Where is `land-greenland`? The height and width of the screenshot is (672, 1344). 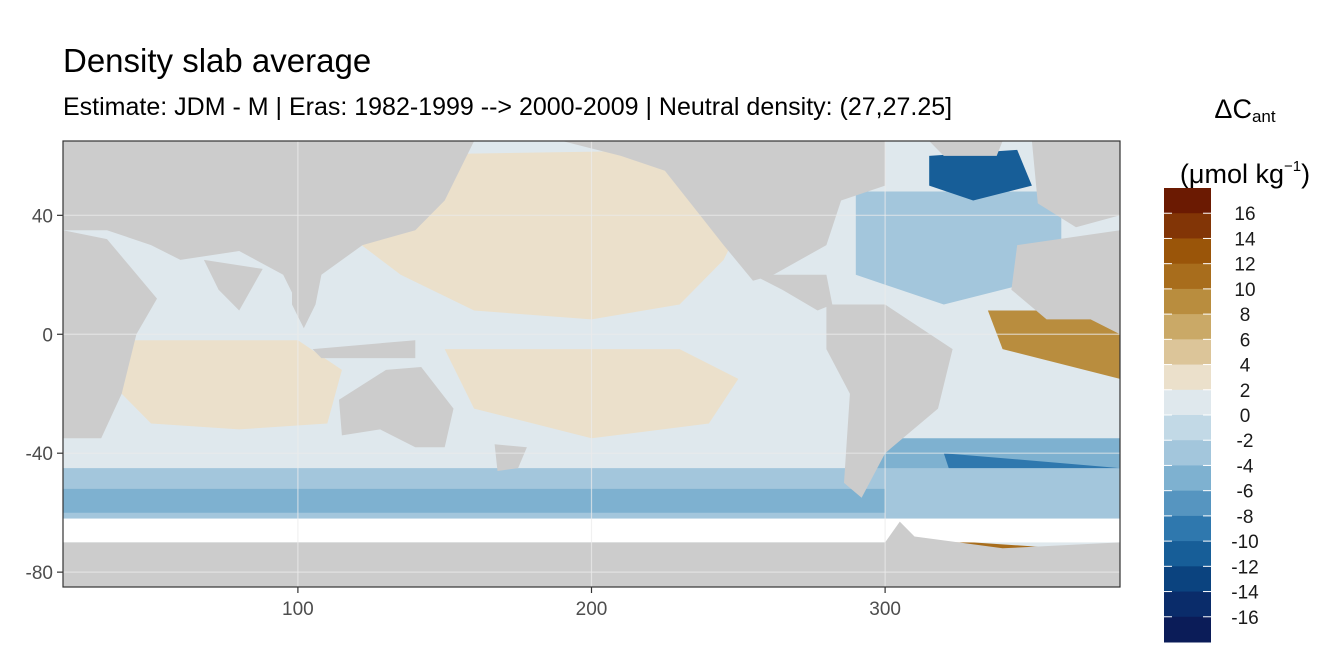
land-greenland is located at coordinates (966, 148).